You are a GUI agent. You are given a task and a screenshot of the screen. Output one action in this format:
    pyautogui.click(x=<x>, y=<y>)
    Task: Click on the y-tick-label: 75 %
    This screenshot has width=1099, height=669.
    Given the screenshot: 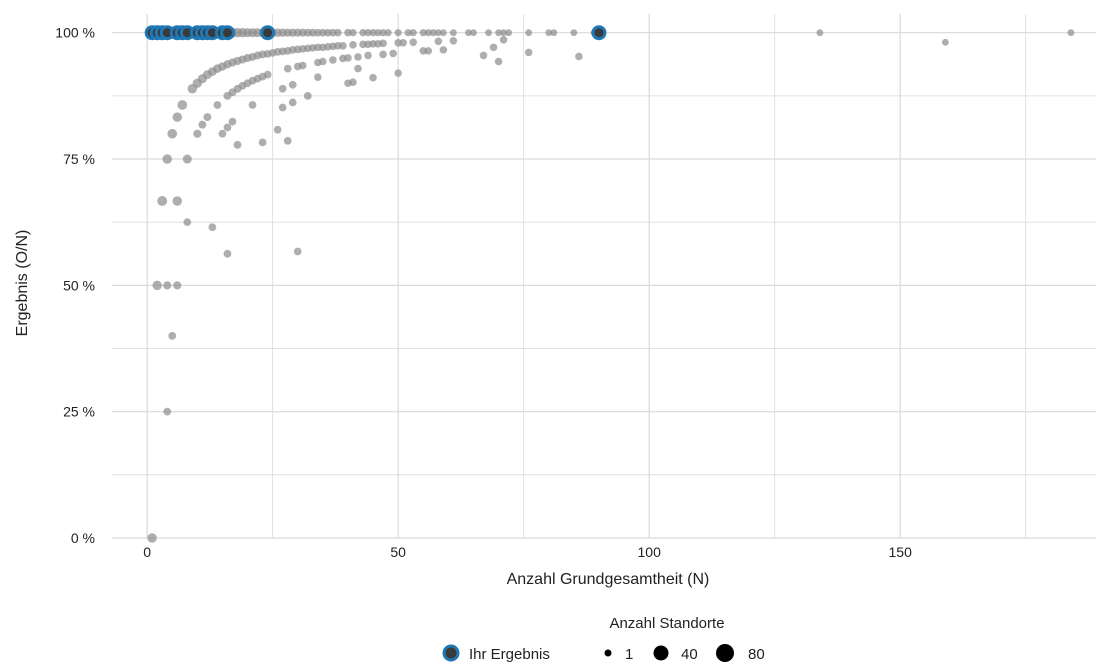 What is the action you would take?
    pyautogui.click(x=79, y=159)
    